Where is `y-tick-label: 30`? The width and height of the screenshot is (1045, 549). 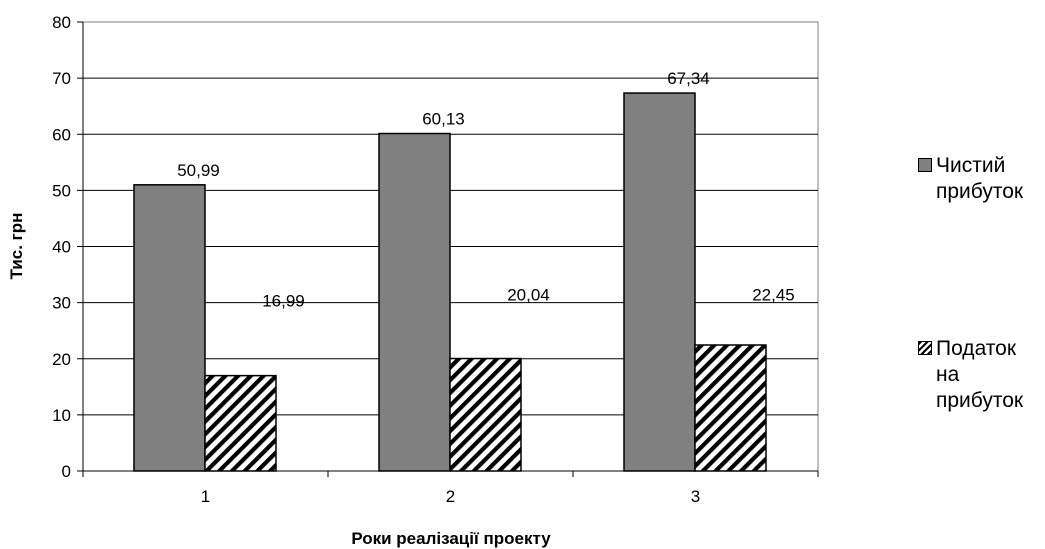
y-tick-label: 30 is located at coordinates (61, 303).